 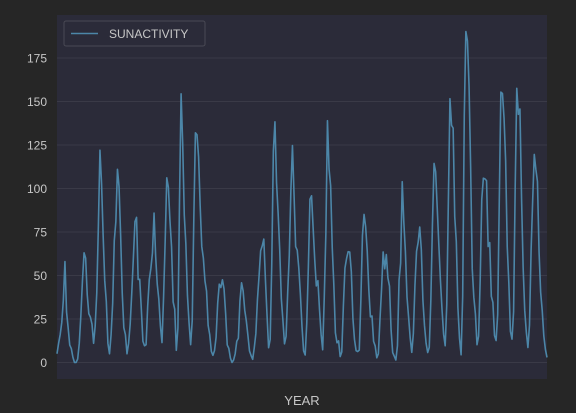 What do you see at coordinates (37, 102) in the screenshot?
I see `y-tick-label-150: 150` at bounding box center [37, 102].